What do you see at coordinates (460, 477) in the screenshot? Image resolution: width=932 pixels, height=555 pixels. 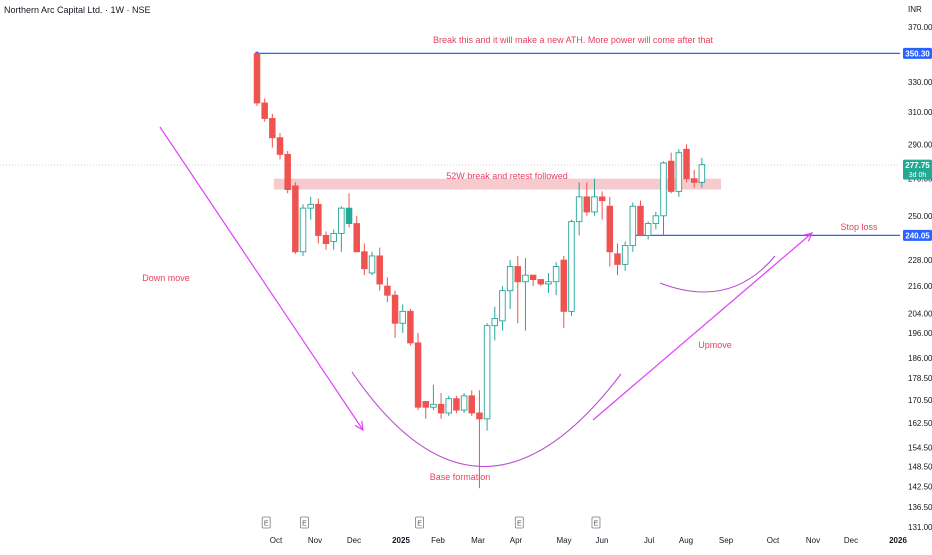 I see `base-formation-label: Base formation` at bounding box center [460, 477].